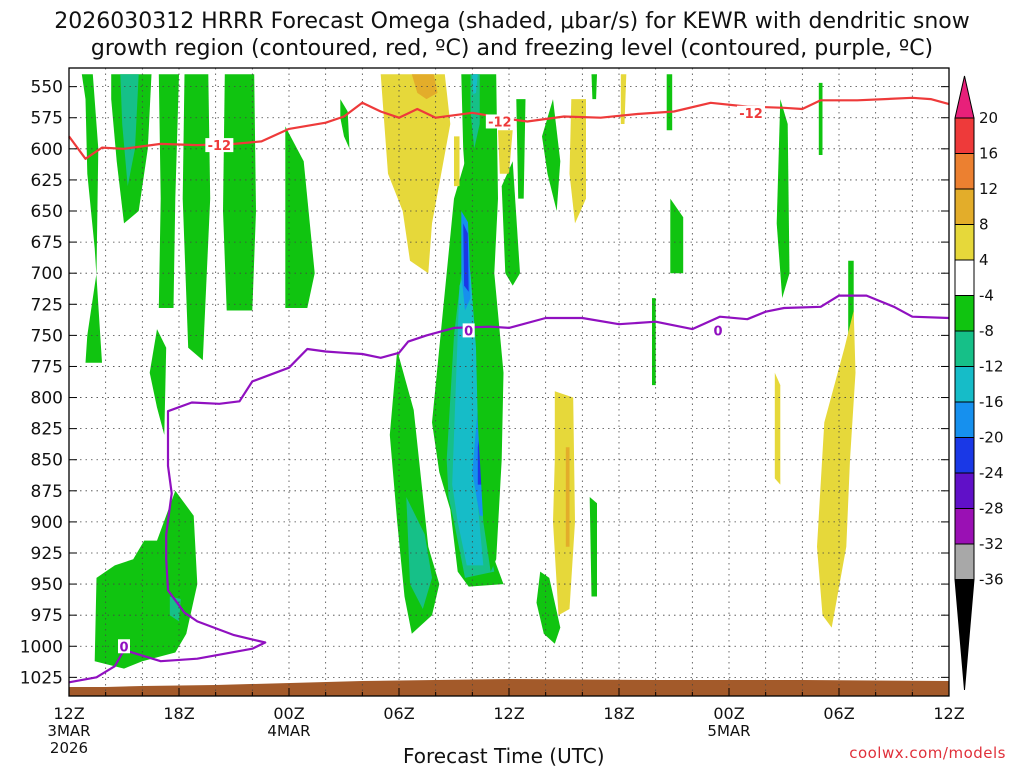 This screenshot has height=768, width=1024. Describe the element at coordinates (47, 367) in the screenshot. I see `y-tick-label-9: 775` at that location.